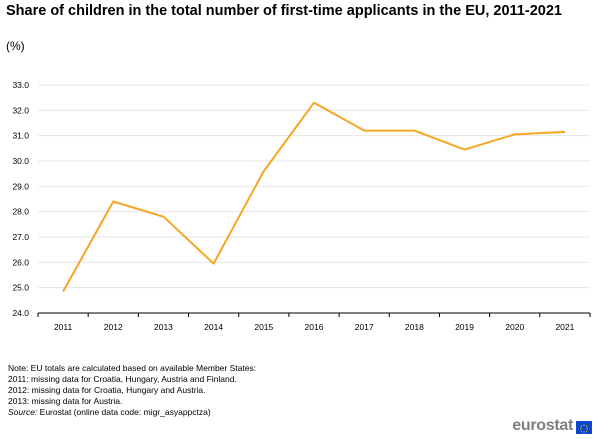 This screenshot has width=600, height=439. Describe the element at coordinates (23, 412) in the screenshot. I see `source-label: Source:` at that location.